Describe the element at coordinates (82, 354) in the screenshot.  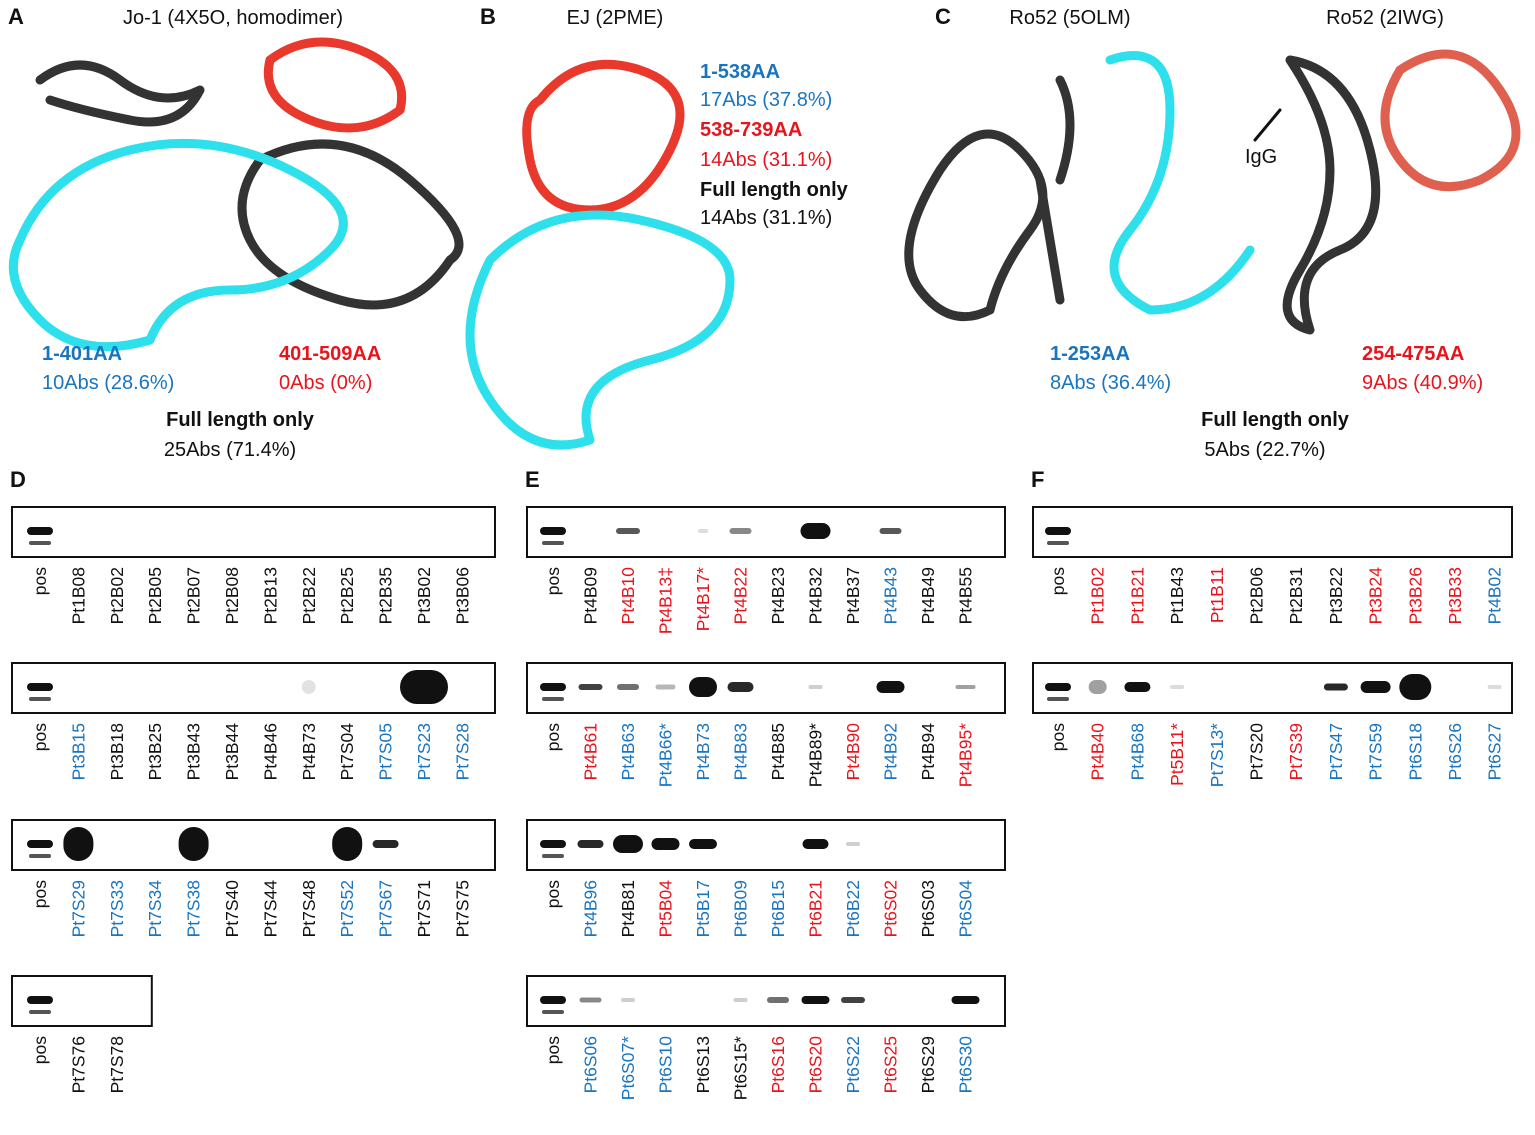
I see `region-label: 1-401AA` at that location.